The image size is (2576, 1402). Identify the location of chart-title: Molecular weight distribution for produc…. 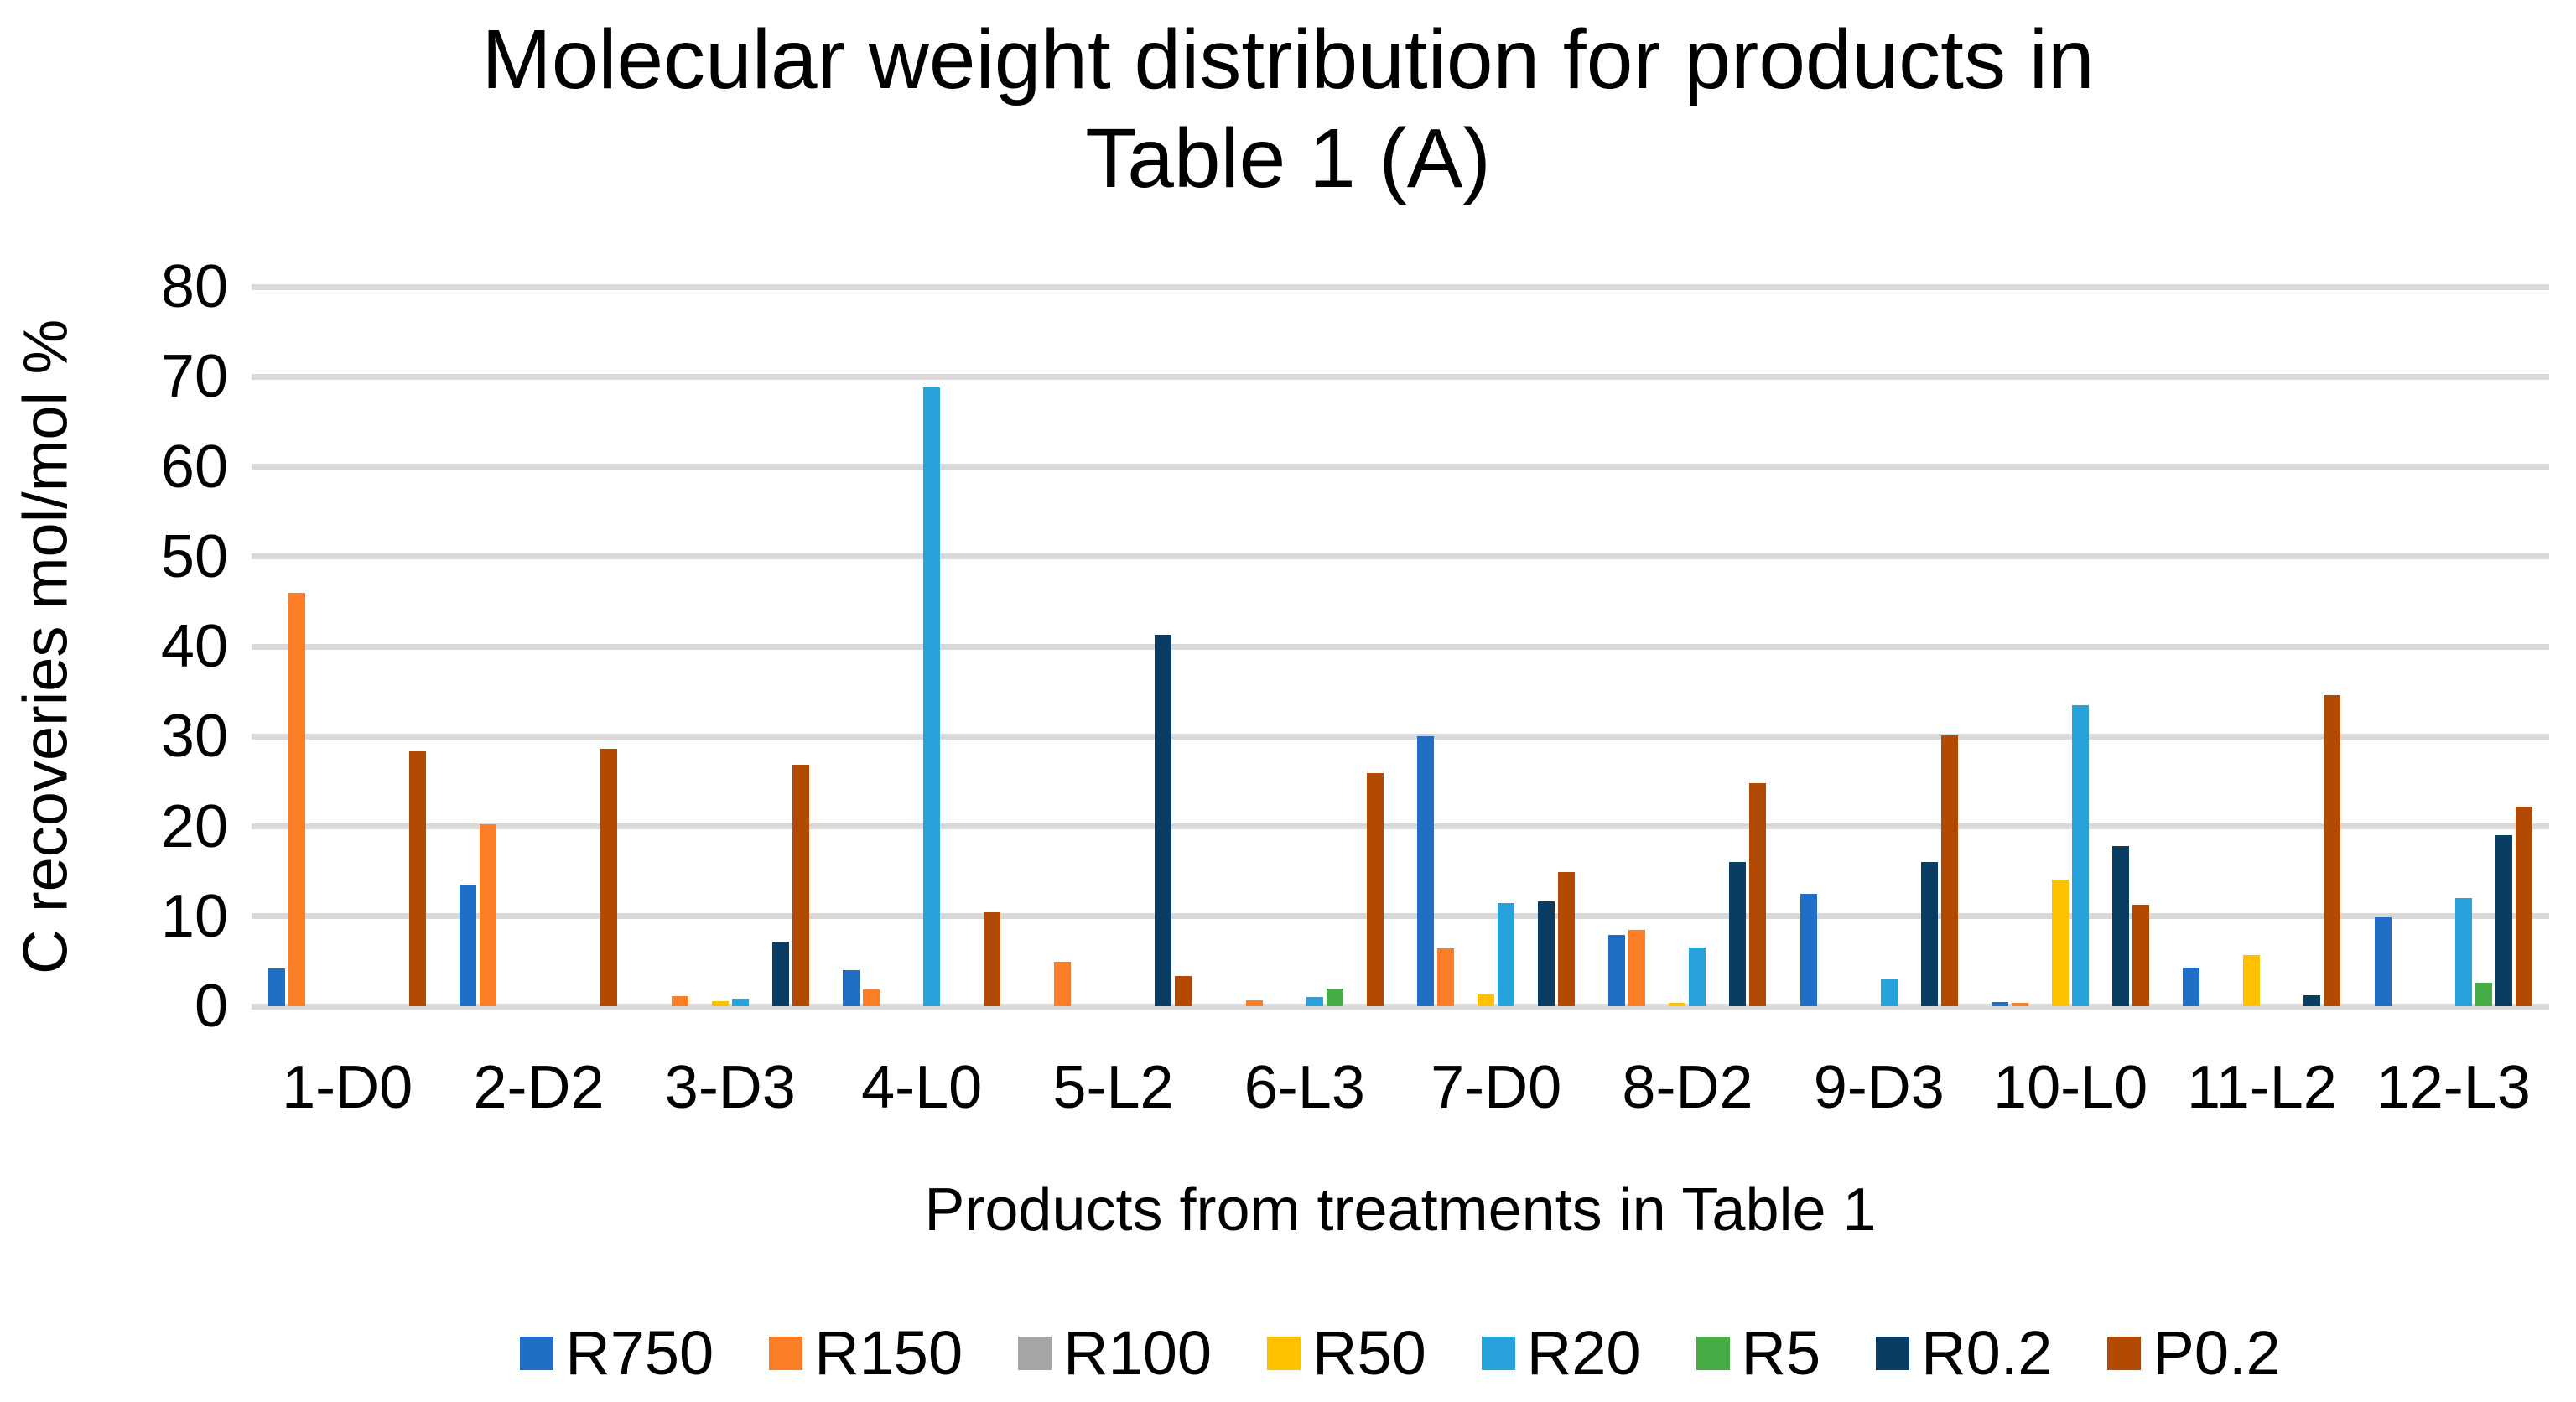
(1288, 109).